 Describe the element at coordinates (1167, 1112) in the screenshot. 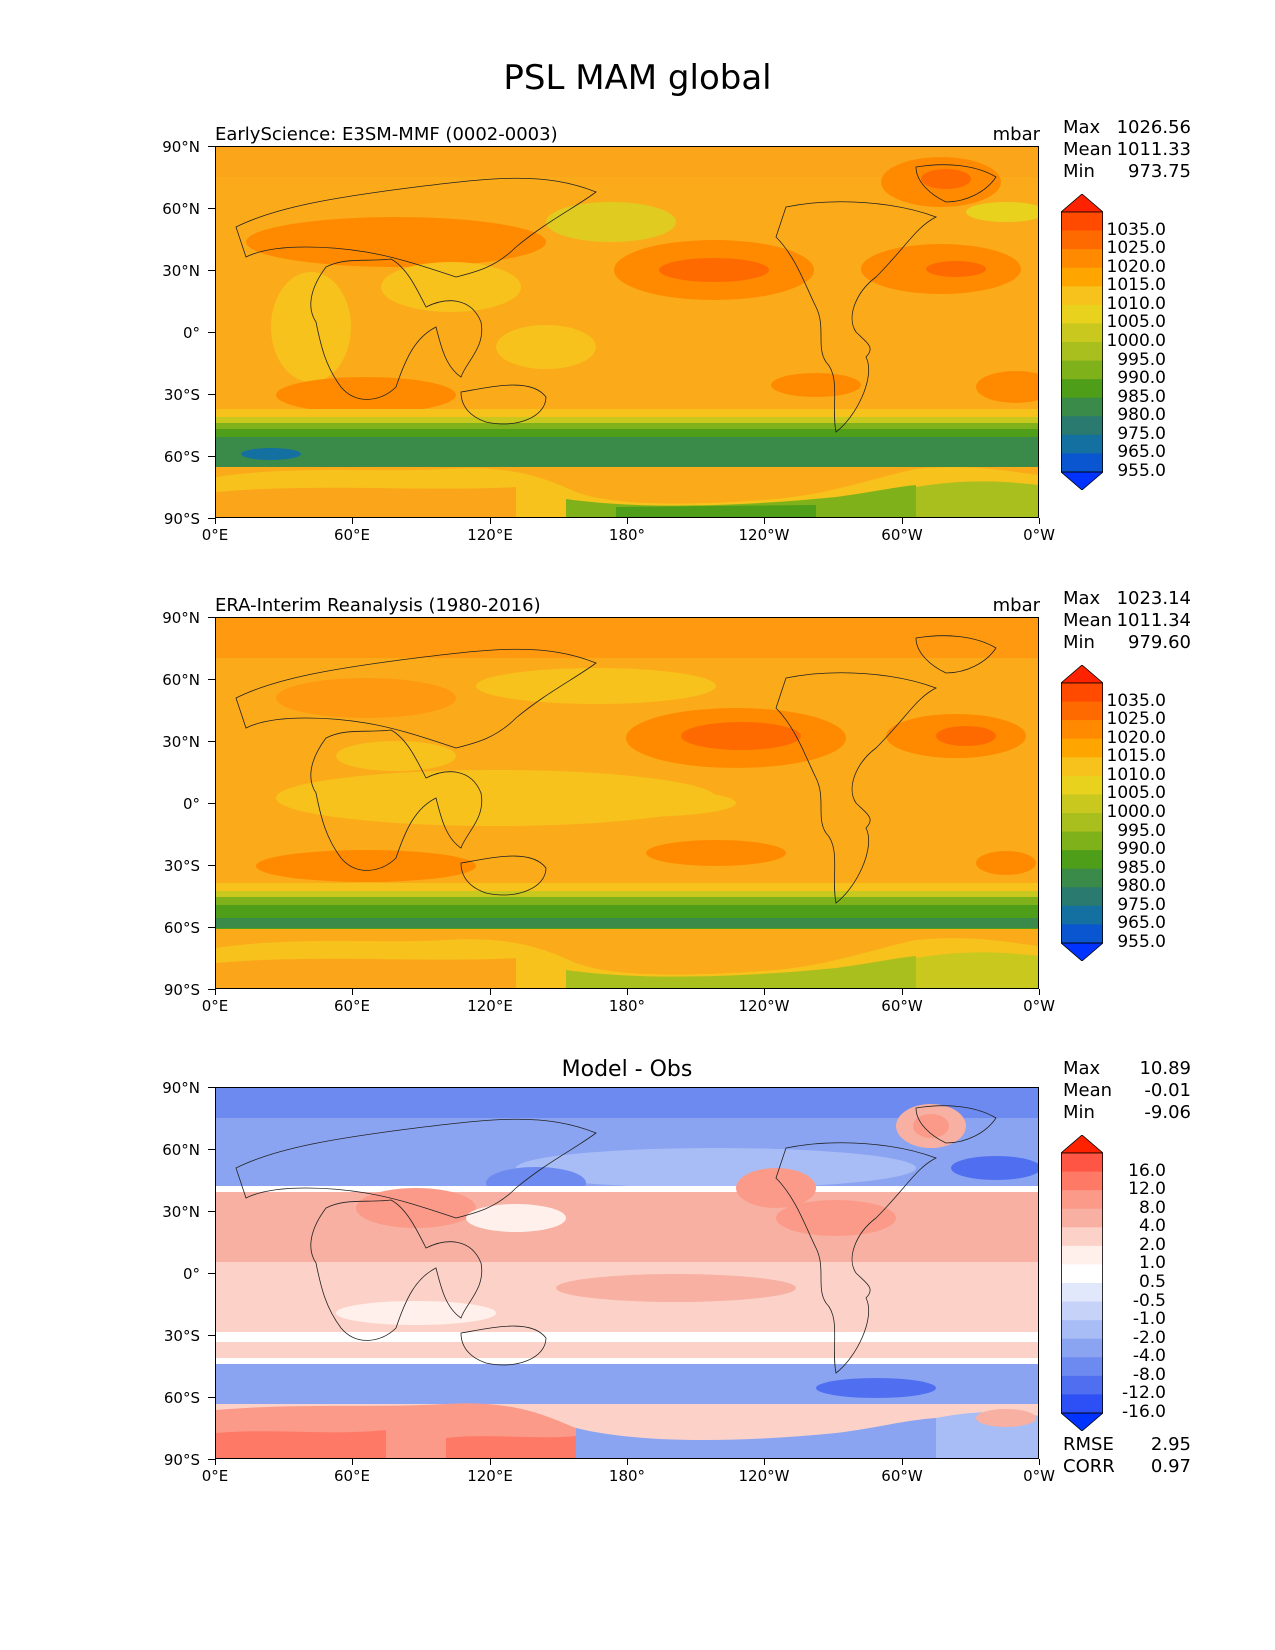

I see `stat-value: -9.06` at that location.